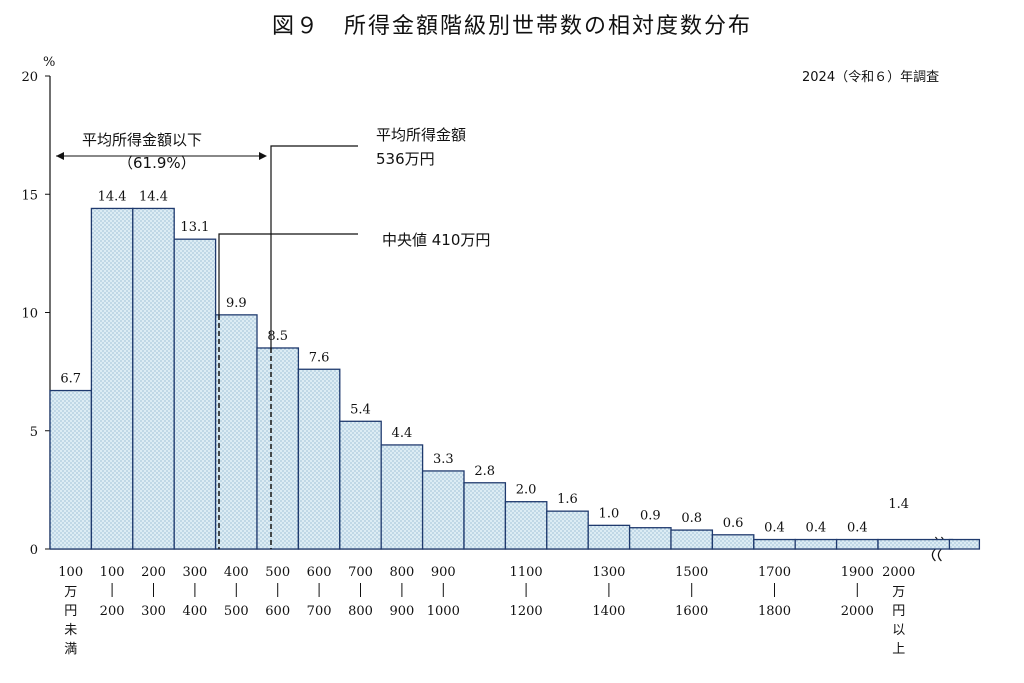 Image resolution: width=1024 pixels, height=683 pixels. I want to click on below-average-label: 平均所得金額以下, so click(142, 140).